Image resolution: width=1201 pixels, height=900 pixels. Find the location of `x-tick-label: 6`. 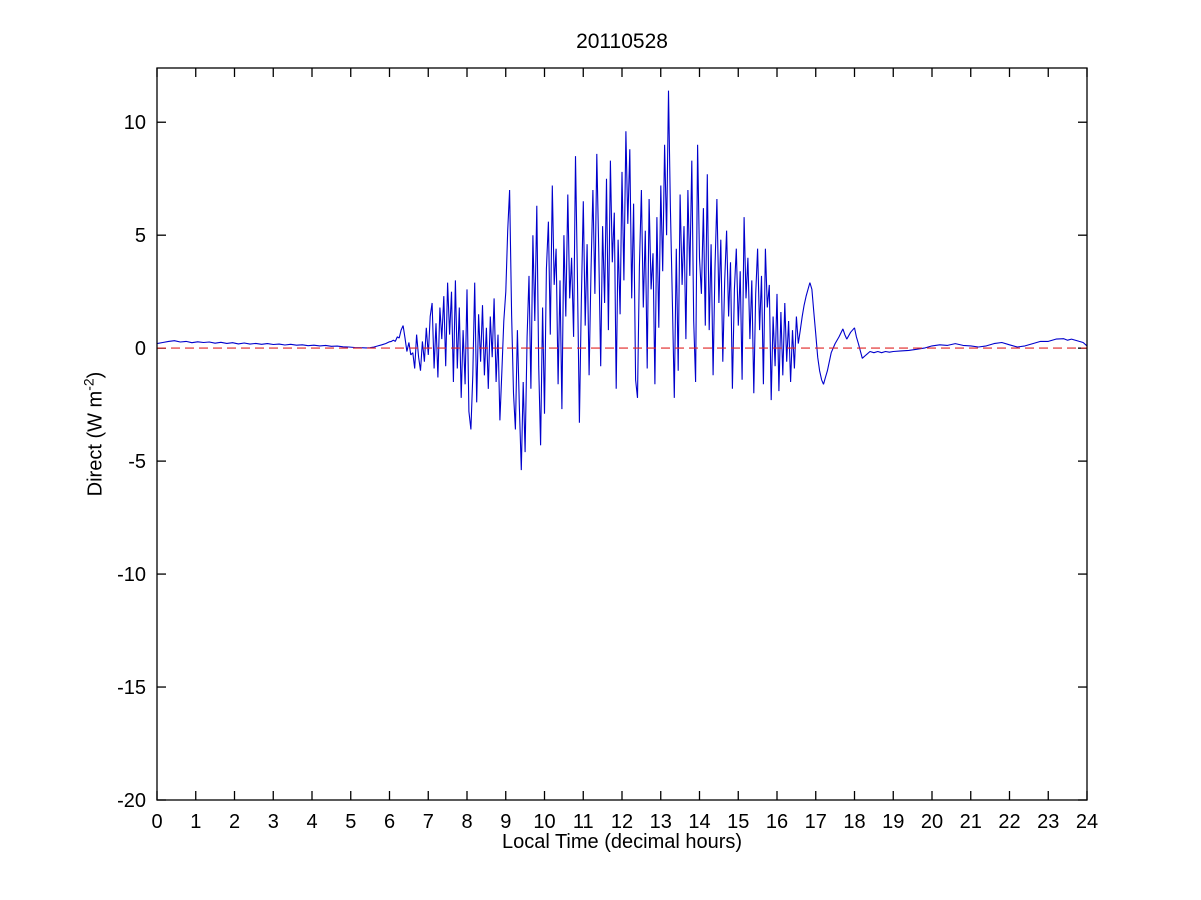

x-tick-label: 6 is located at coordinates (389, 822).